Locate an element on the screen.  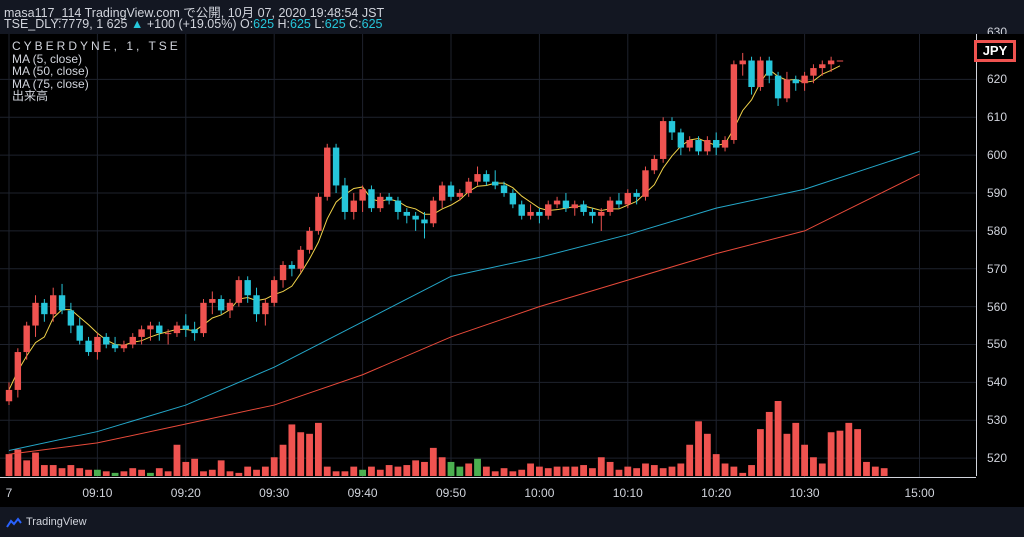
time-tick: 09:10 is located at coordinates (97, 493).